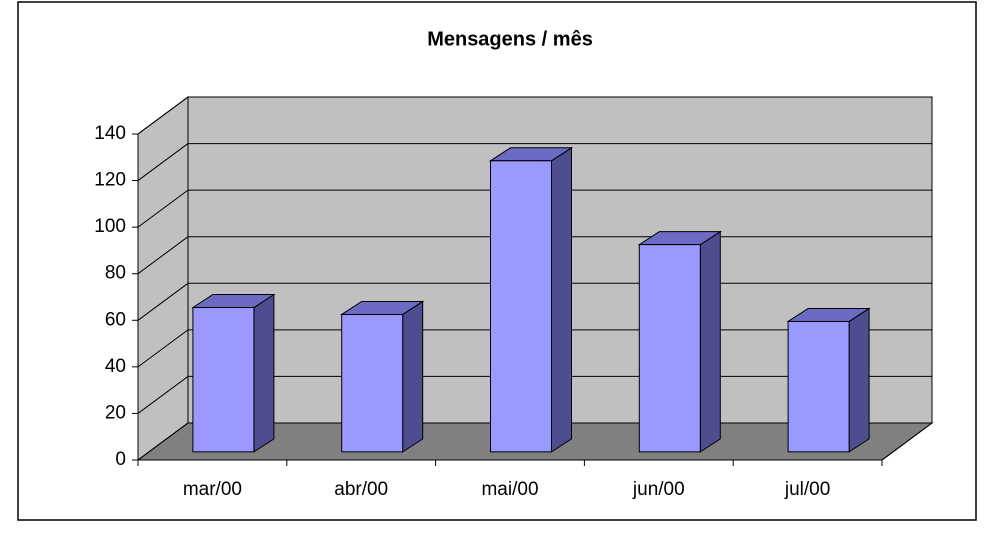 Image resolution: width=995 pixels, height=537 pixels. Describe the element at coordinates (110, 180) in the screenshot. I see `y-tick-label: 120` at that location.